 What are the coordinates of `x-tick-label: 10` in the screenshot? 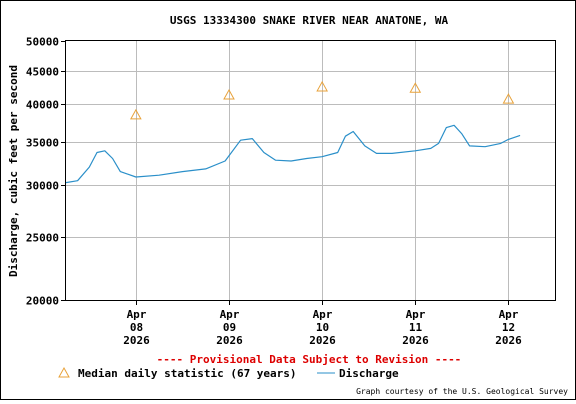 It's located at (322, 327).